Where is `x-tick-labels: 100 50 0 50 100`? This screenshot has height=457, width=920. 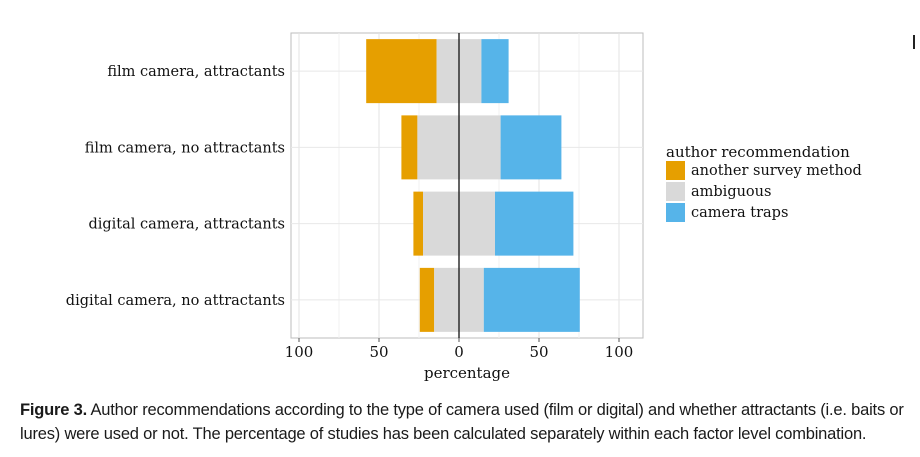
x-tick-labels: 100 50 0 50 100 is located at coordinates (459, 349).